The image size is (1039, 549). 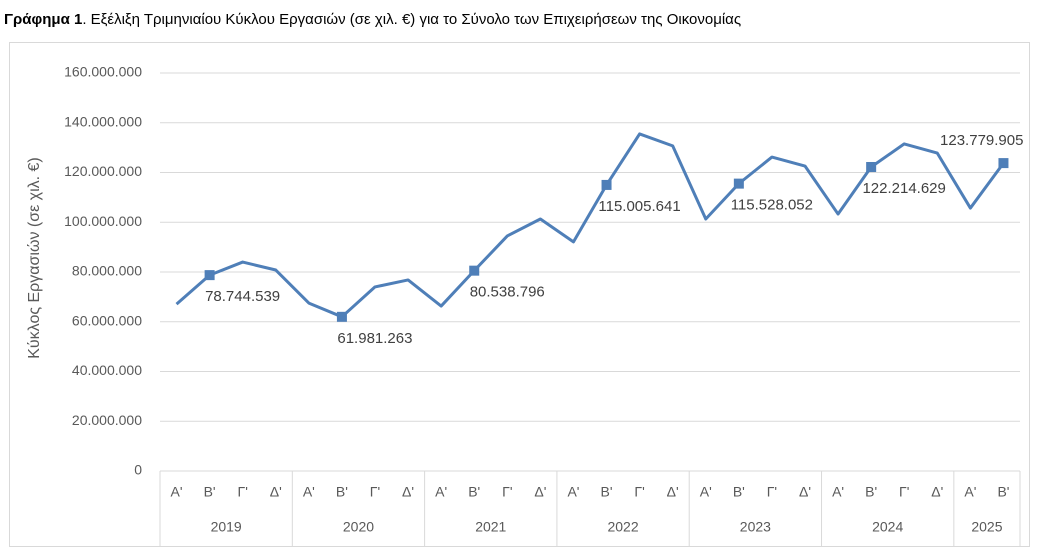 I want to click on x-group-label: 2021, so click(x=490, y=527).